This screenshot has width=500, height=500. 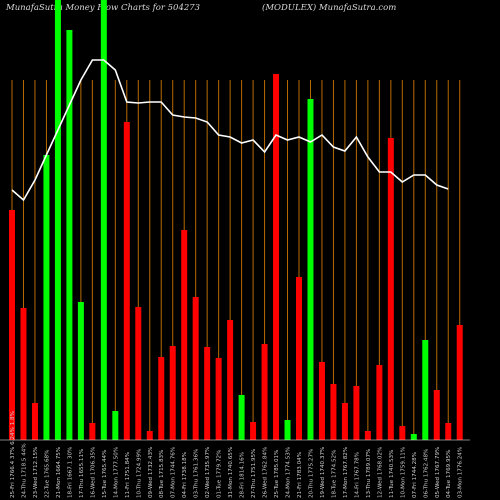 What do you see at coordinates (426, 473) in the screenshot?
I see `x-tick-label: 06-Thu 1762.48%` at bounding box center [426, 473].